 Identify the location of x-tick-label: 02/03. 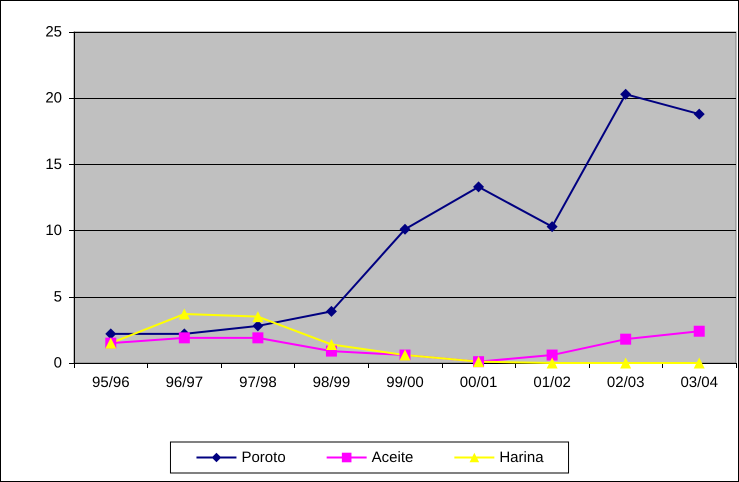
(625, 382).